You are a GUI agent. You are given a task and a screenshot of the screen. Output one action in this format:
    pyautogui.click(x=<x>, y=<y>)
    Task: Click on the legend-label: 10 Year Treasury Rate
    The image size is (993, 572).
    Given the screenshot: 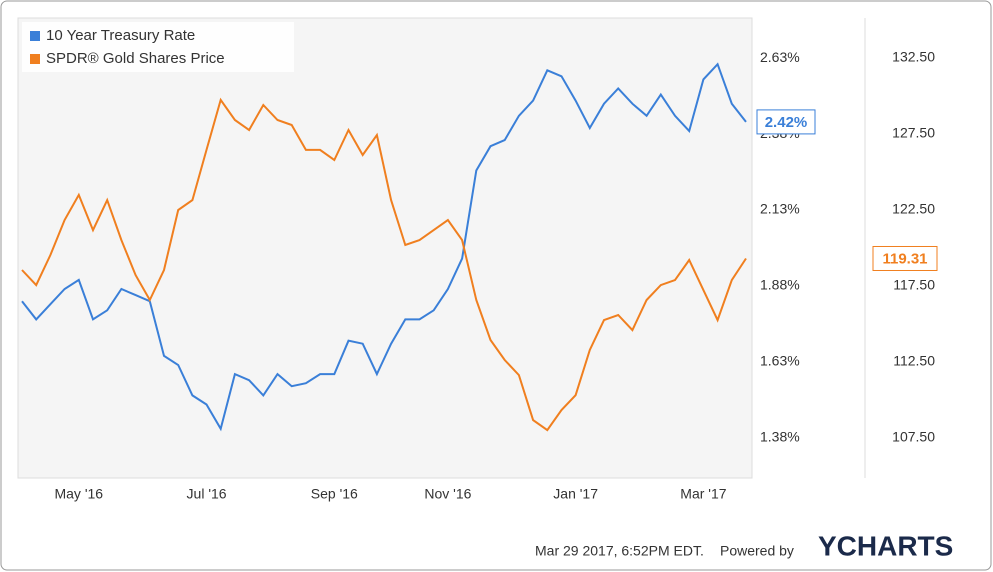 What is the action you would take?
    pyautogui.click(x=120, y=35)
    